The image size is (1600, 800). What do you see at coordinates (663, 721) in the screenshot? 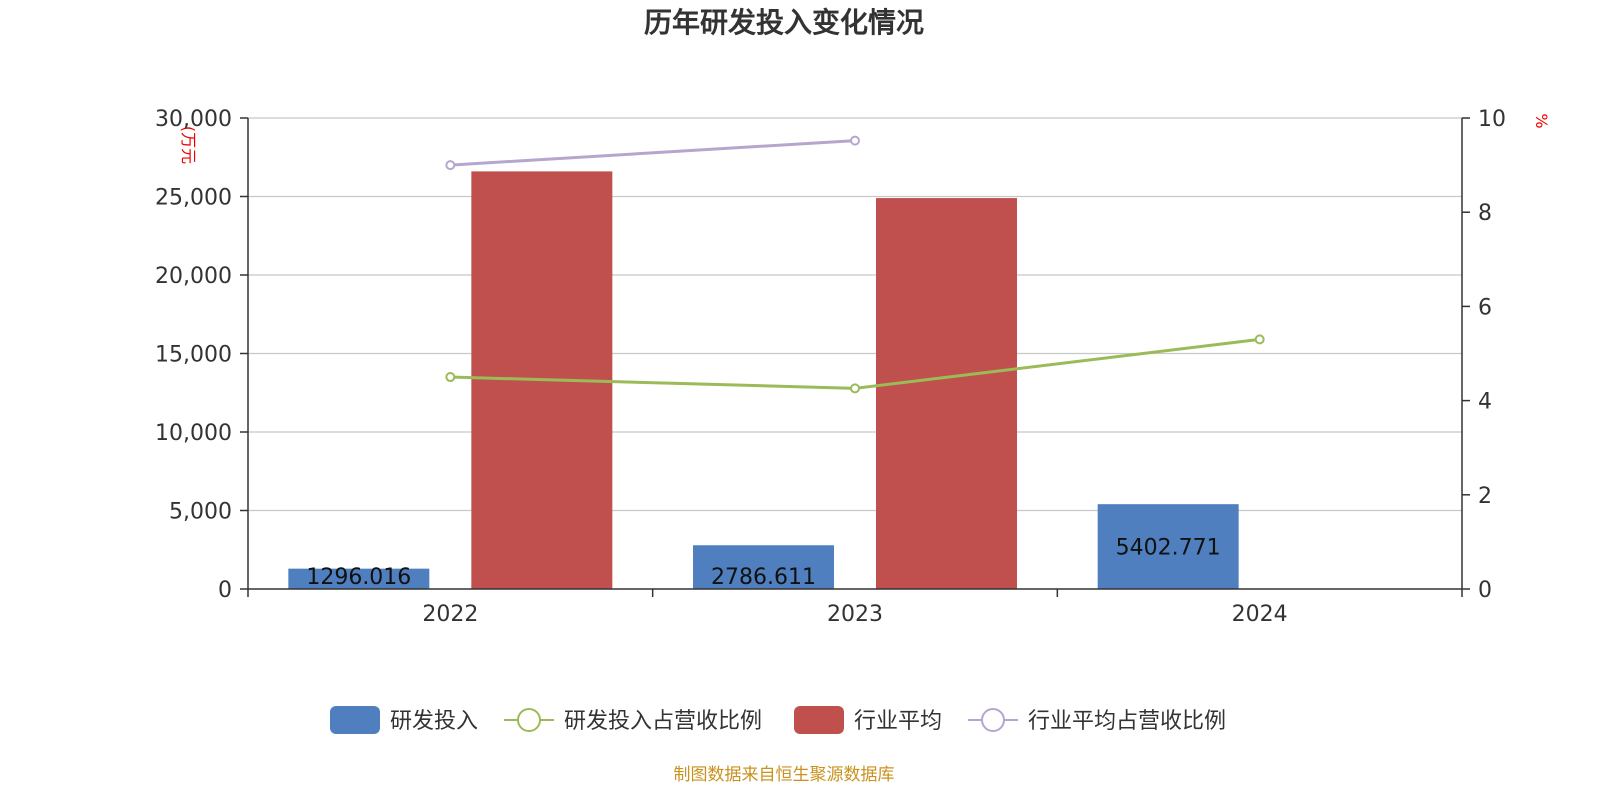
I see `legend-label: 研发投入占营收比例` at bounding box center [663, 721].